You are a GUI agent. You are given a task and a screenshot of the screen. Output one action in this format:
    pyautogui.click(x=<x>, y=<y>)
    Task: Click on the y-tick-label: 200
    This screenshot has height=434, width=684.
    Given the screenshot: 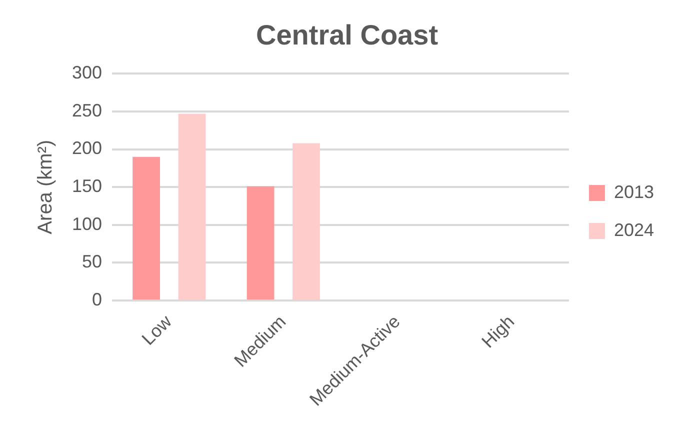 What is the action you would take?
    pyautogui.click(x=87, y=148)
    